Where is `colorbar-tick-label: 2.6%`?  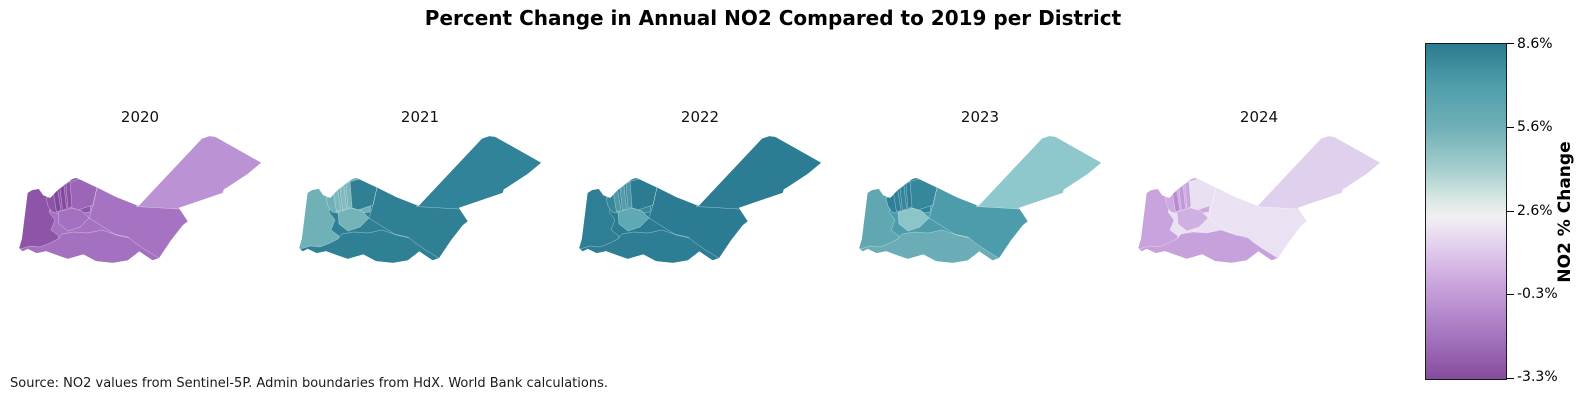
colorbar-tick-label: 2.6% is located at coordinates (1535, 210).